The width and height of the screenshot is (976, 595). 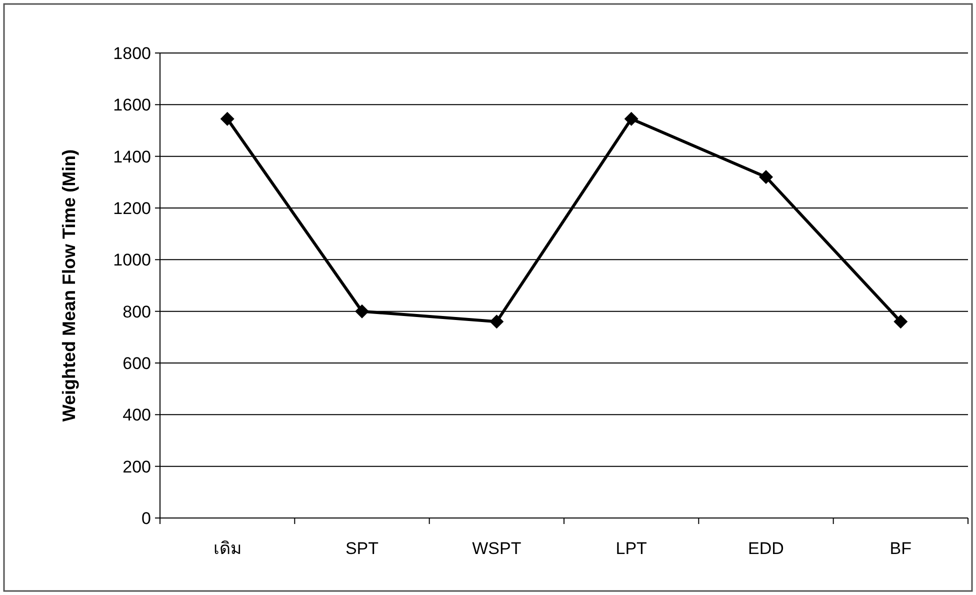 What do you see at coordinates (631, 548) in the screenshot?
I see `x-tick-label: LPT` at bounding box center [631, 548].